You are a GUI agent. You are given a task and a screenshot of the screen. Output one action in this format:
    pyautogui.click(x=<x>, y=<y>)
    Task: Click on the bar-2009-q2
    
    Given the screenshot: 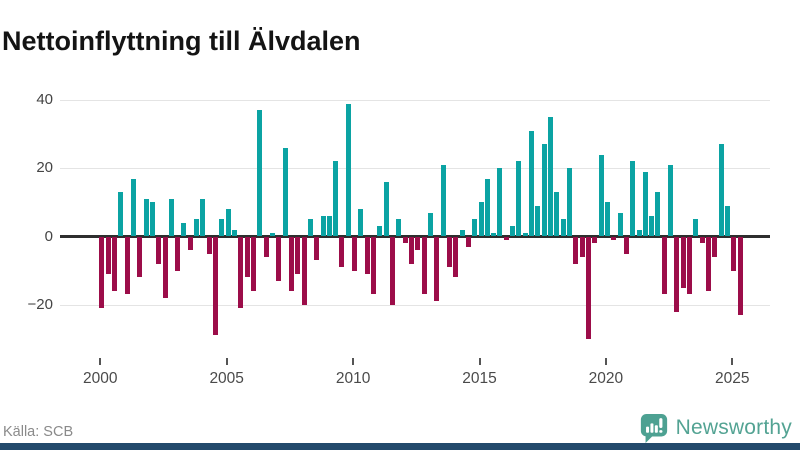 What is the action you would take?
    pyautogui.click(x=336, y=199)
    